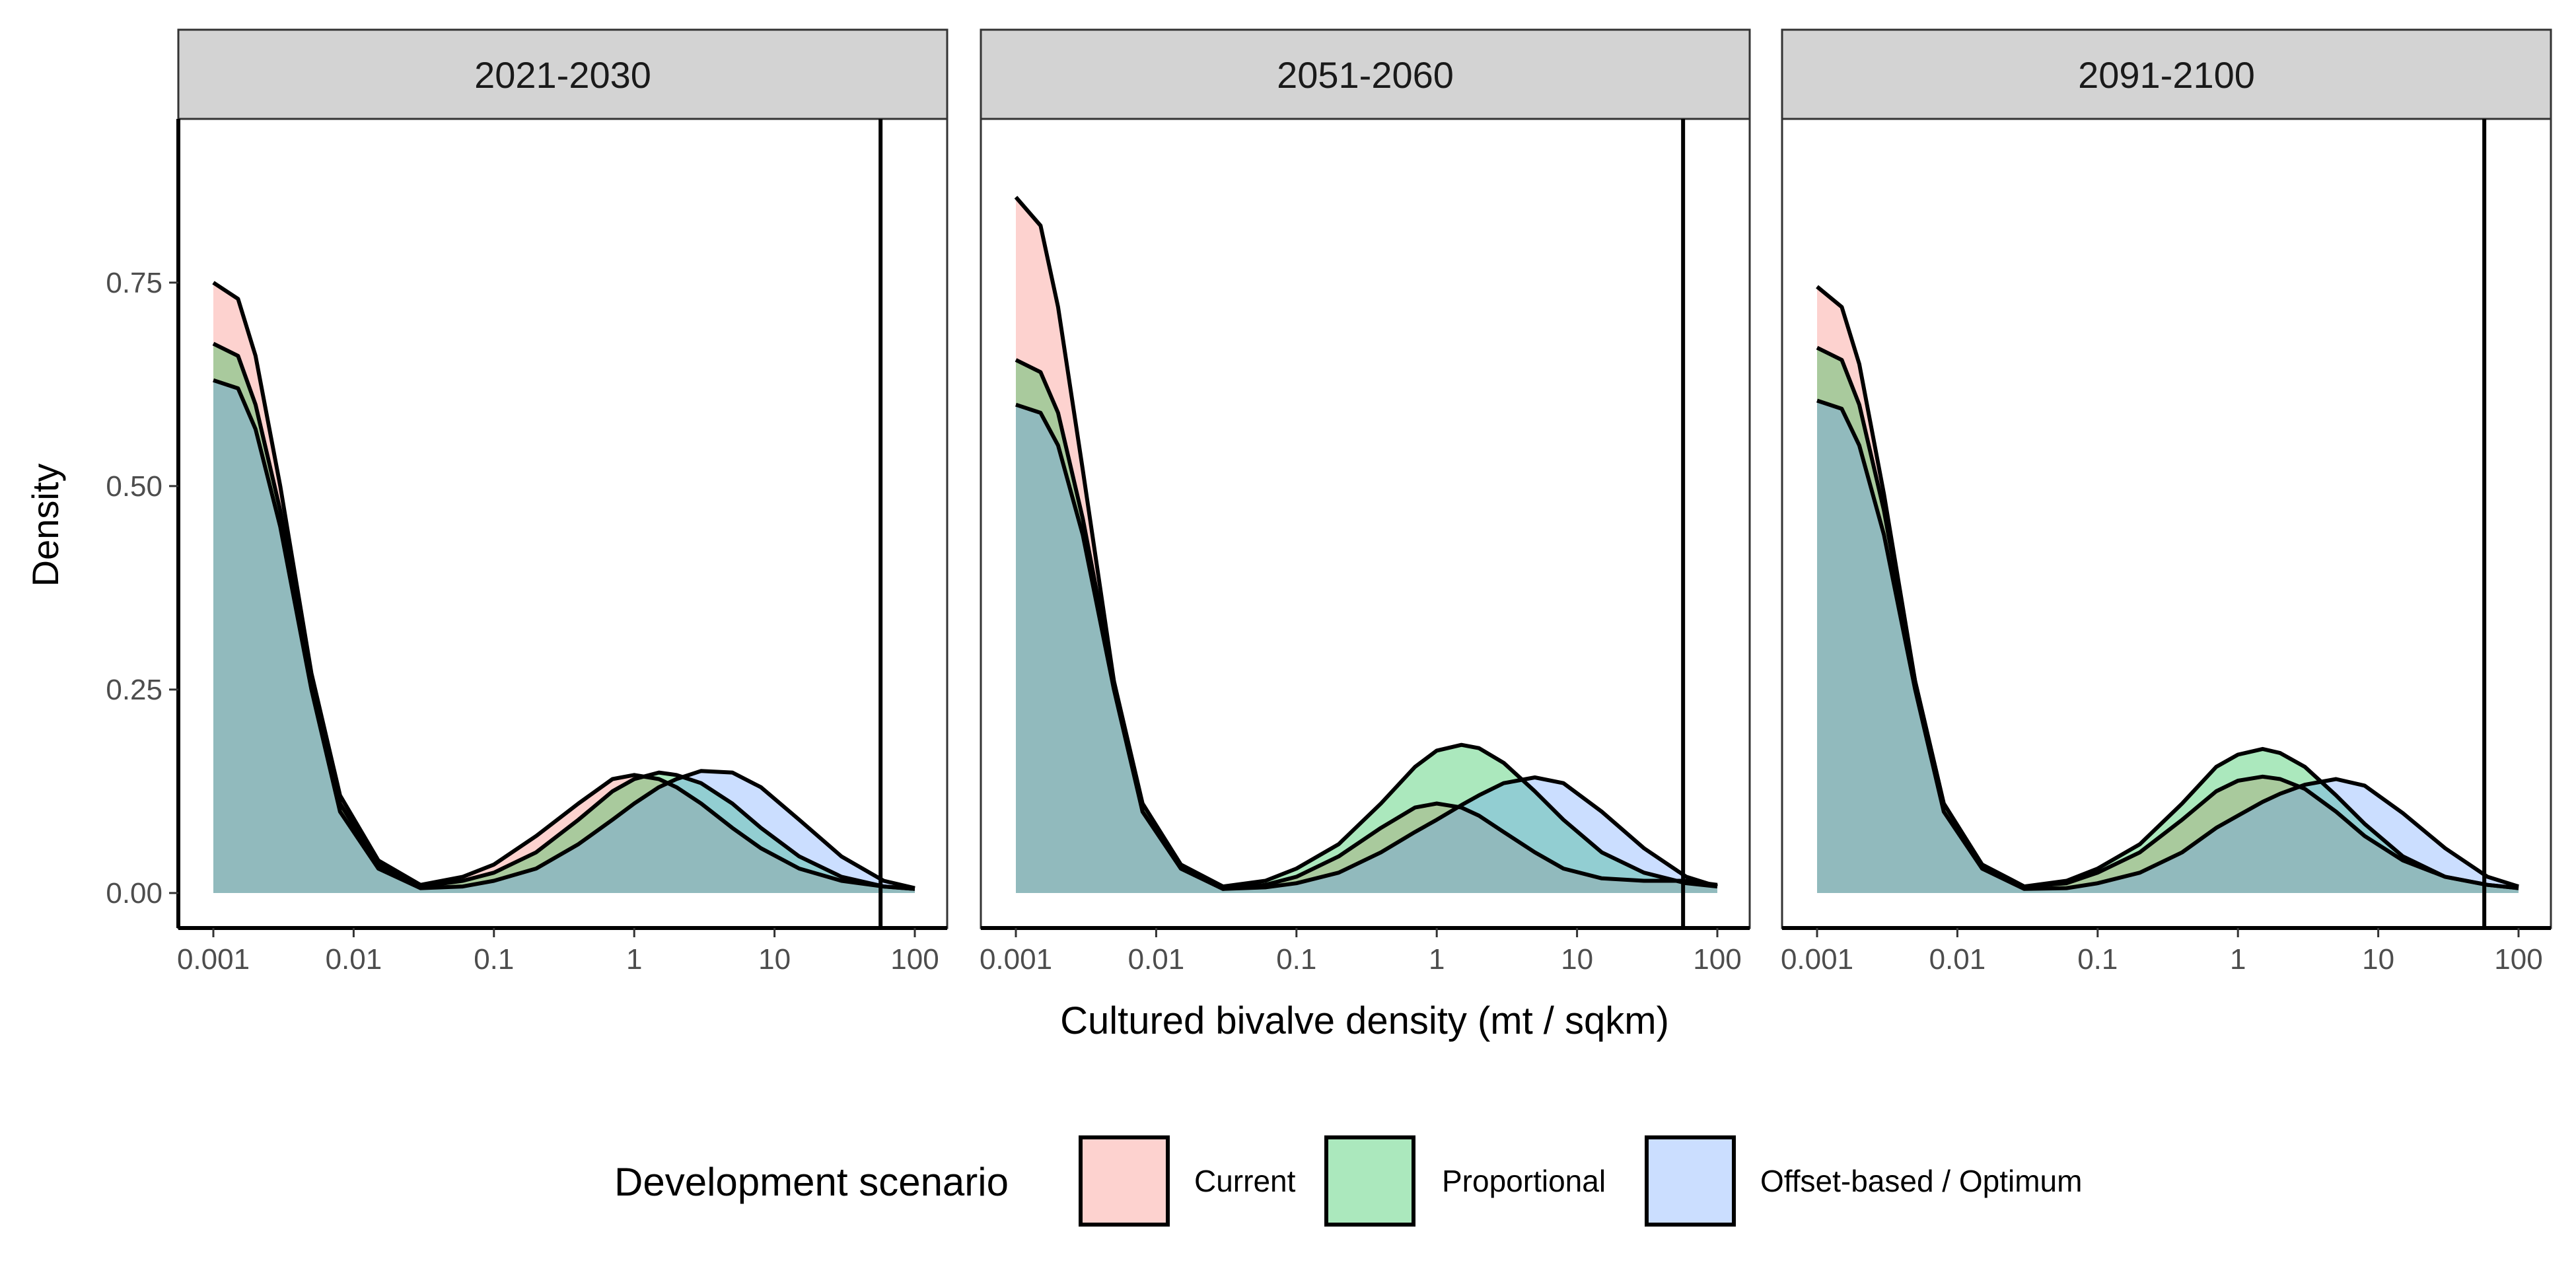 The width and height of the screenshot is (2576, 1288). I want to click on legend-label-proportional: Proportional, so click(1524, 1181).